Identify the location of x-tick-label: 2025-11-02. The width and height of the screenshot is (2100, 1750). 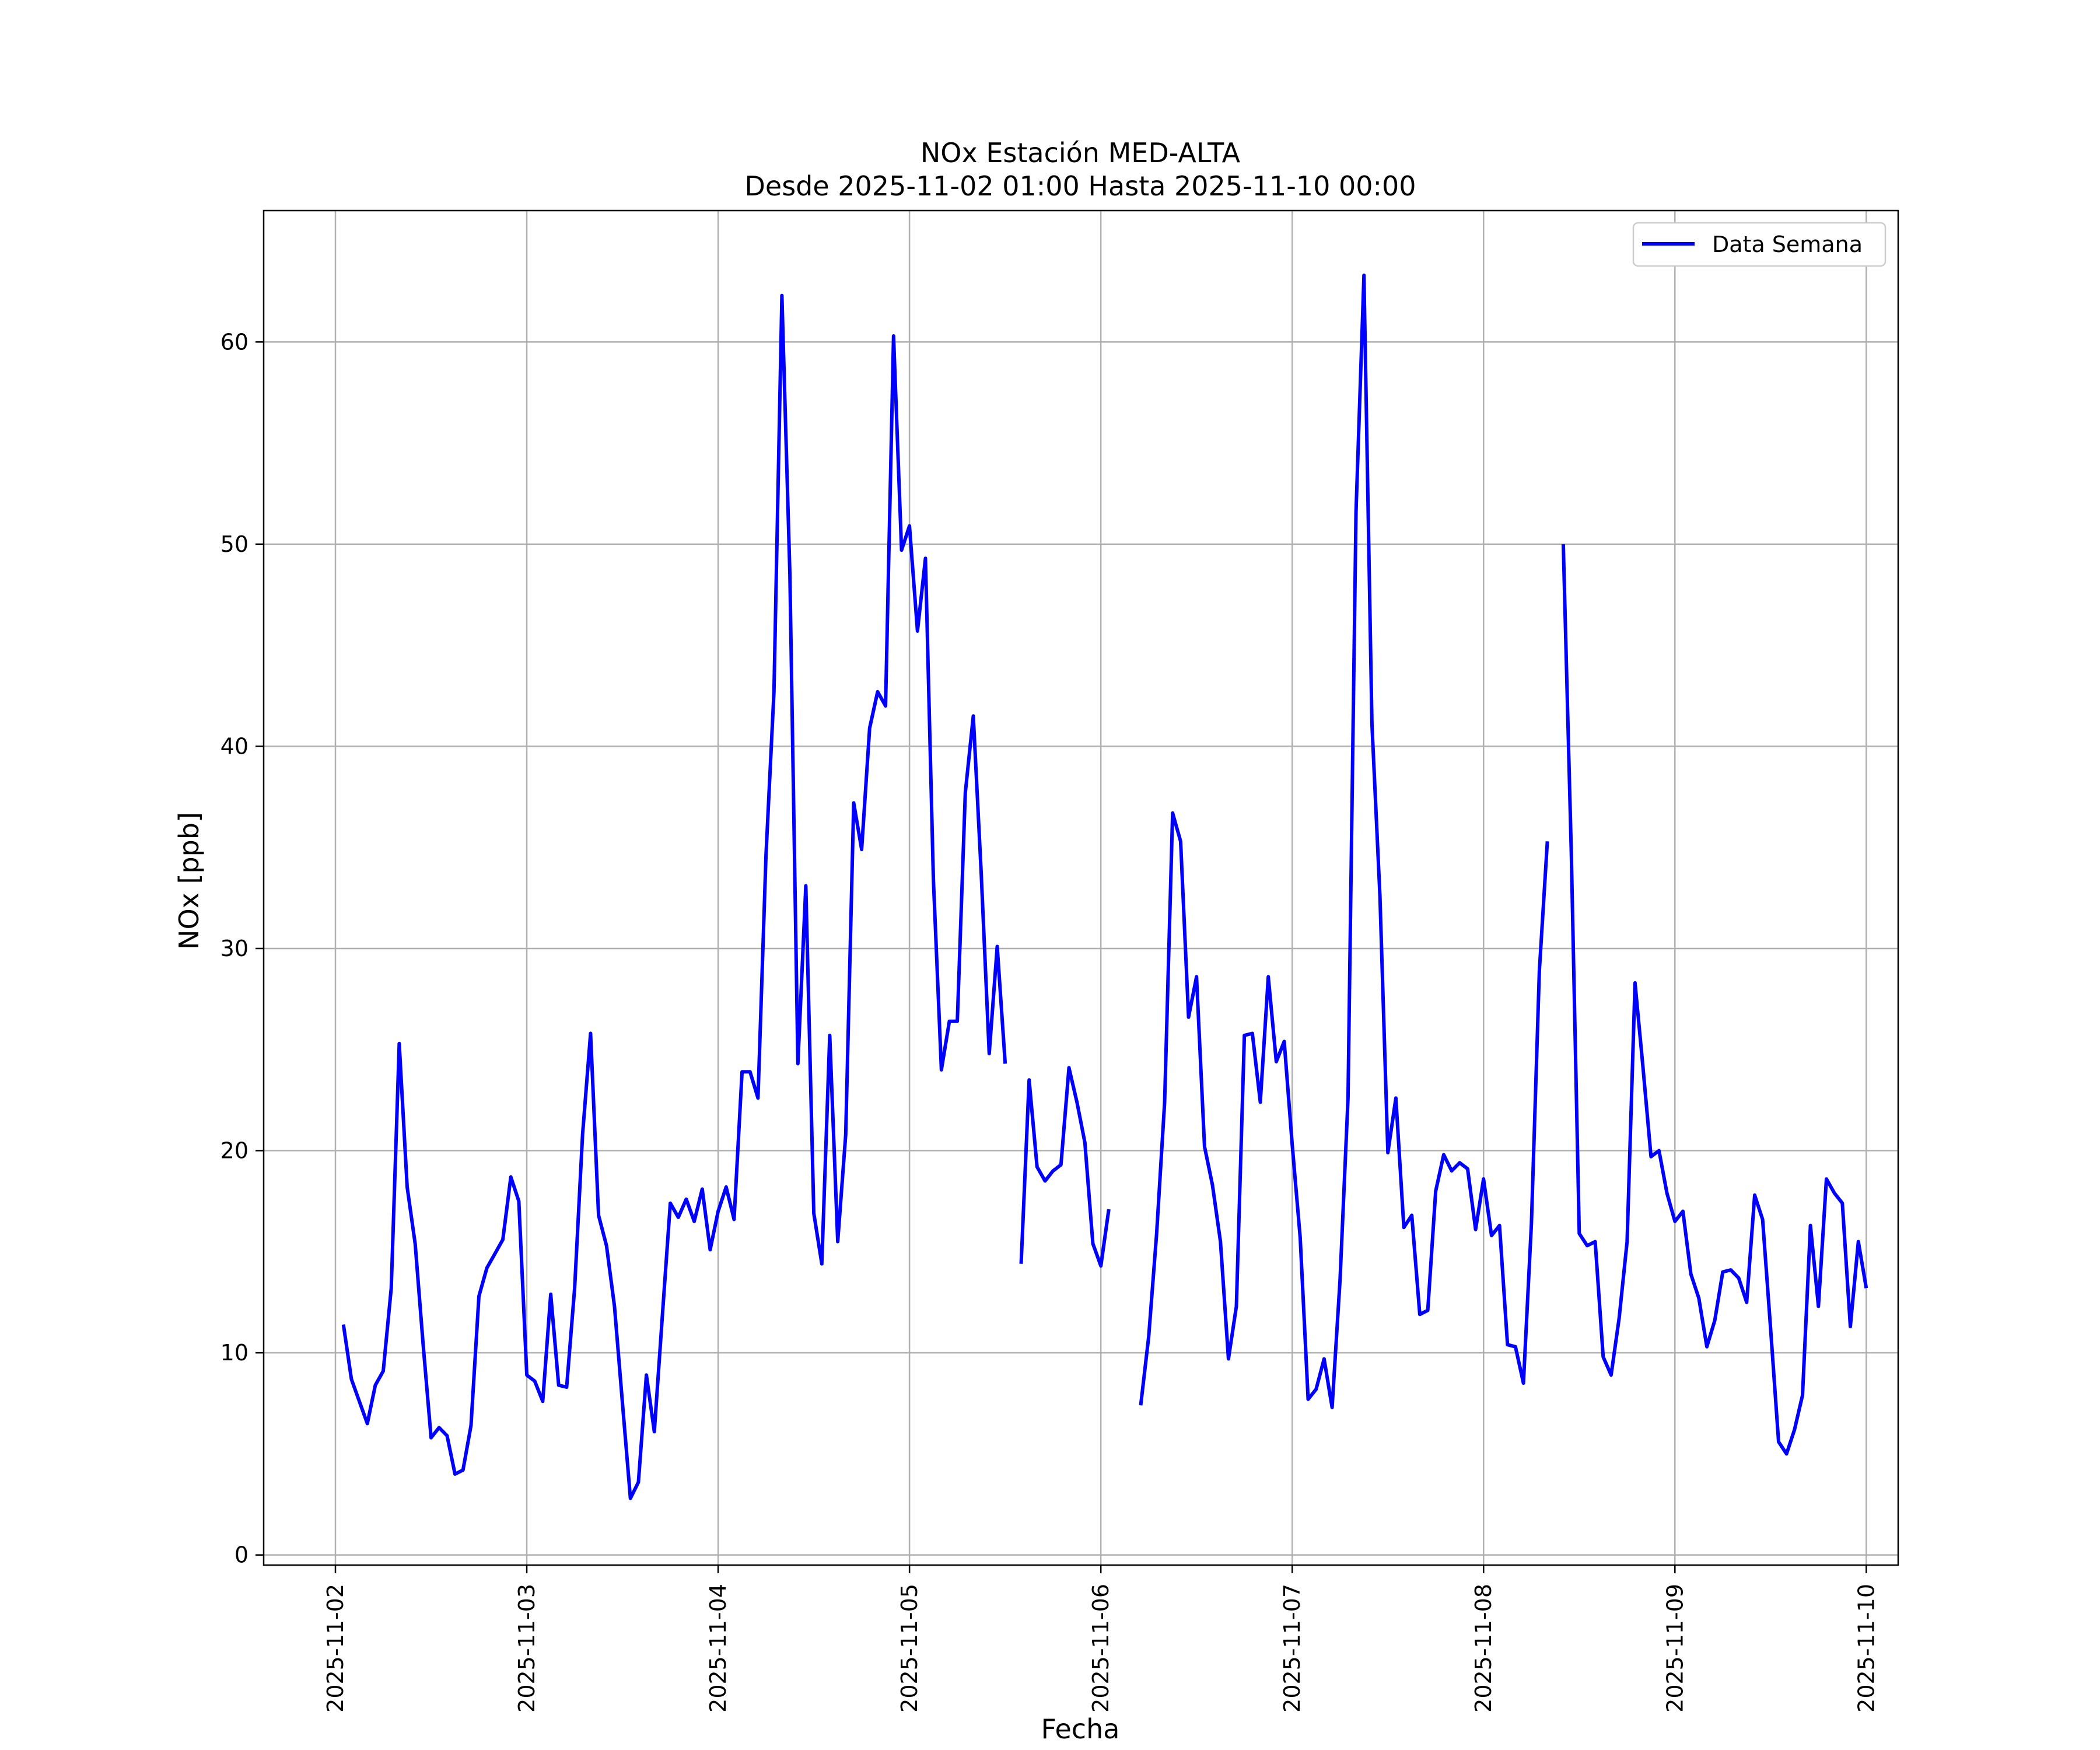
(335, 1648).